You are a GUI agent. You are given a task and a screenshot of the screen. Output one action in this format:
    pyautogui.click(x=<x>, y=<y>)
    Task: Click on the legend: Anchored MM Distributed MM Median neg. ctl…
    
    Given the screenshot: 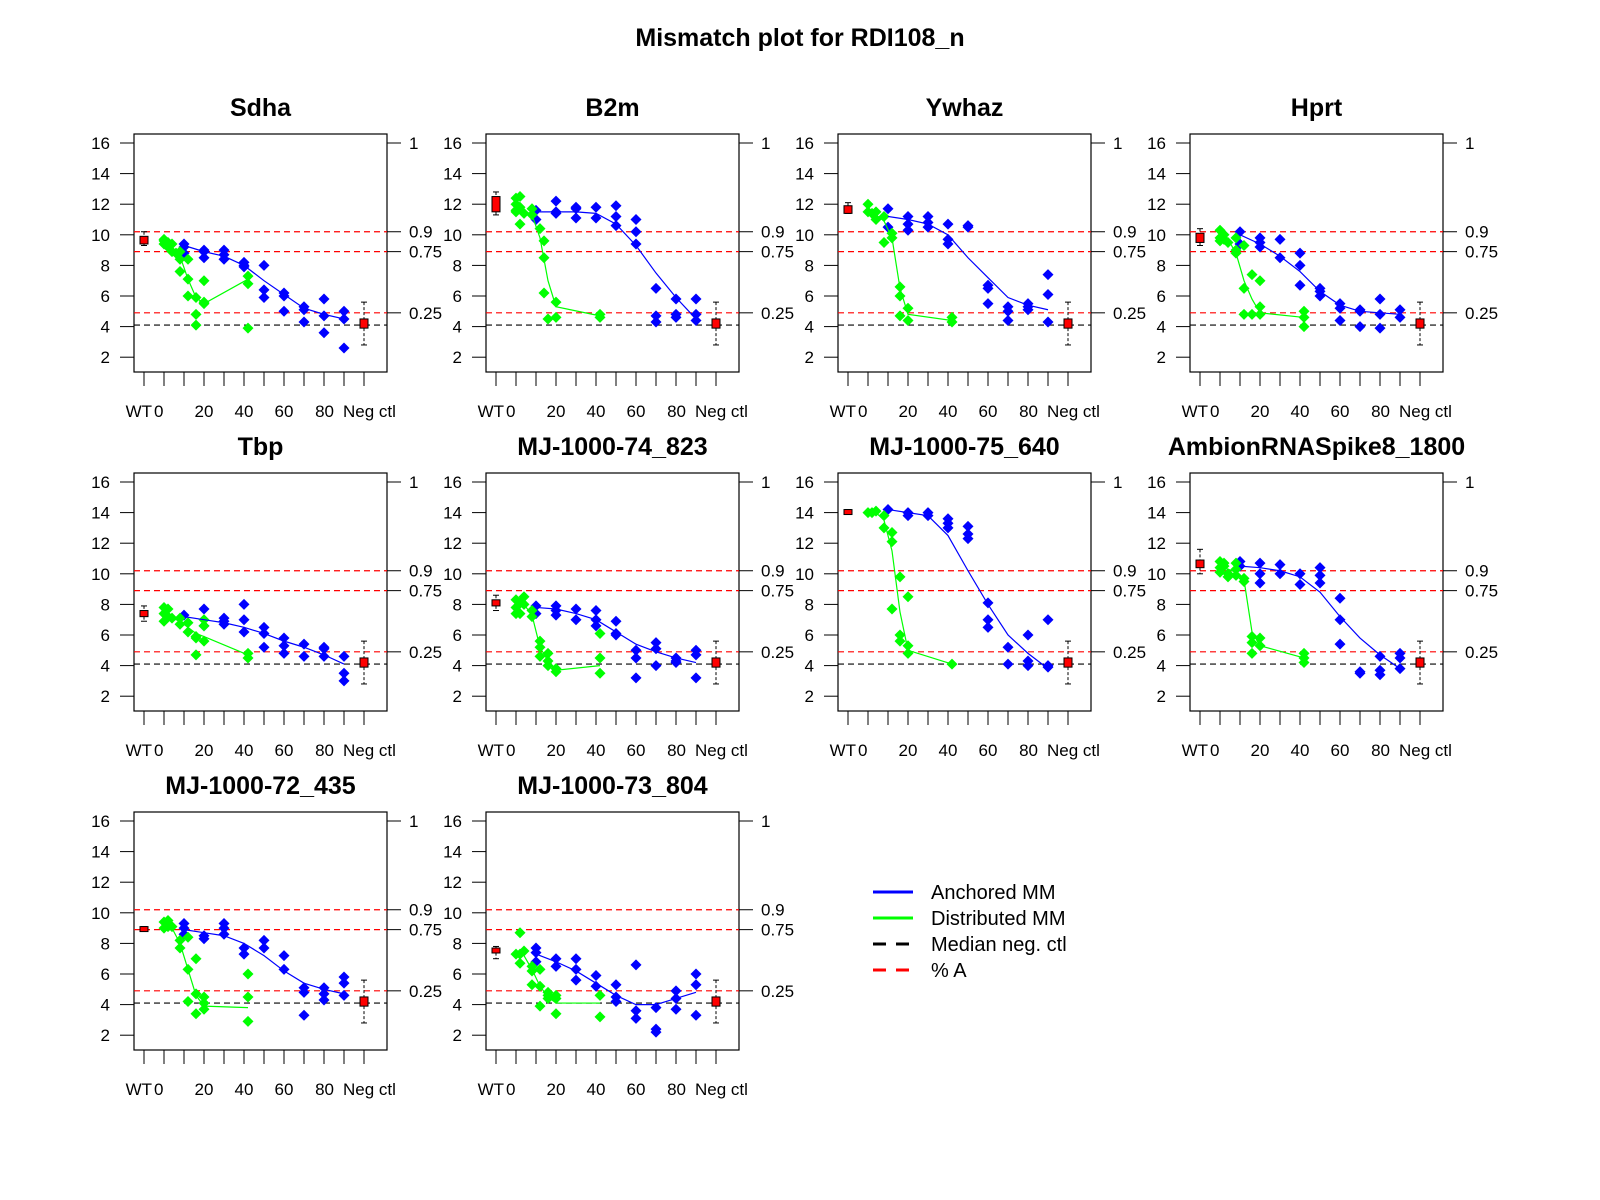 What is the action you would take?
    pyautogui.click(x=970, y=932)
    